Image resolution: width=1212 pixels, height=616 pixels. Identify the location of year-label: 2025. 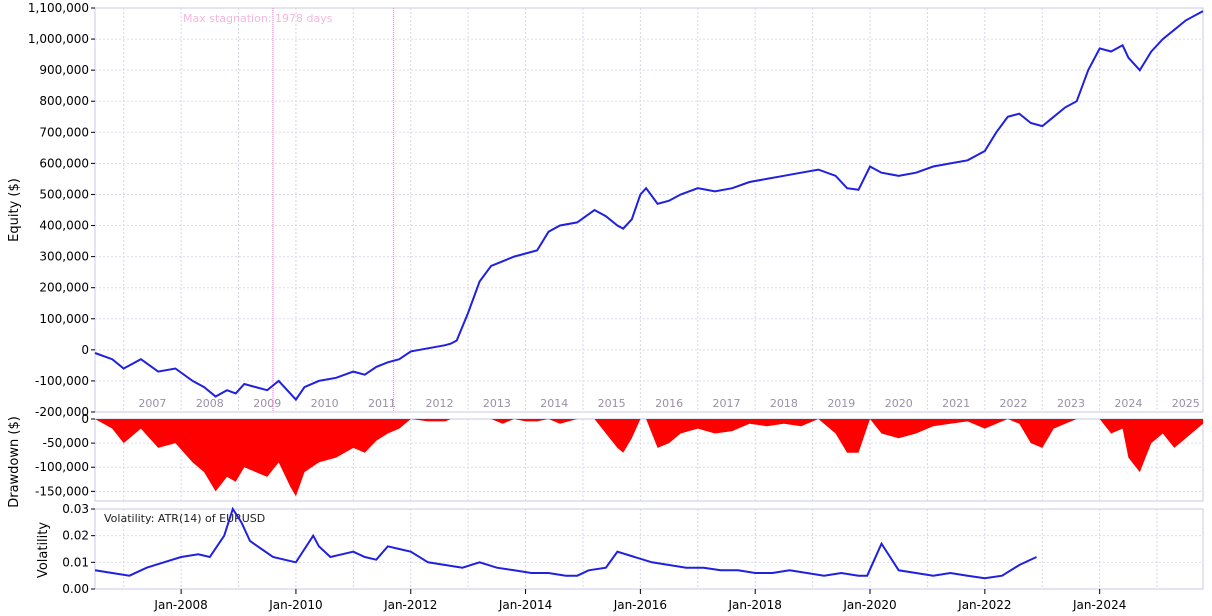
(1186, 403).